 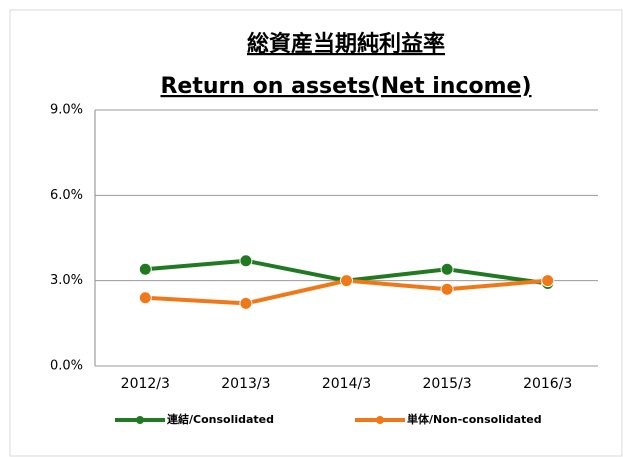 I want to click on legend-label: 単体/Non-consolidated, so click(x=474, y=419).